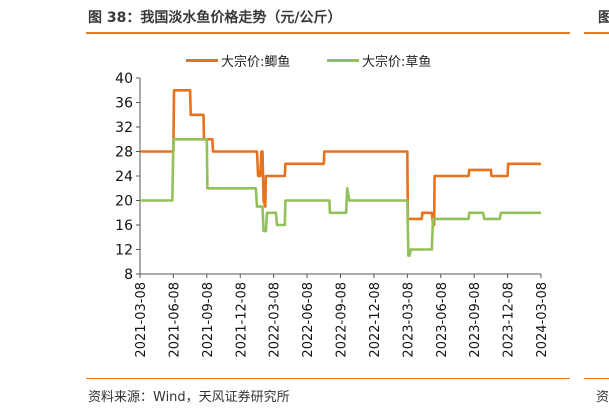 This screenshot has width=609, height=413. What do you see at coordinates (375, 320) in the screenshot?
I see `x-tick-label: 2022-12-08` at bounding box center [375, 320].